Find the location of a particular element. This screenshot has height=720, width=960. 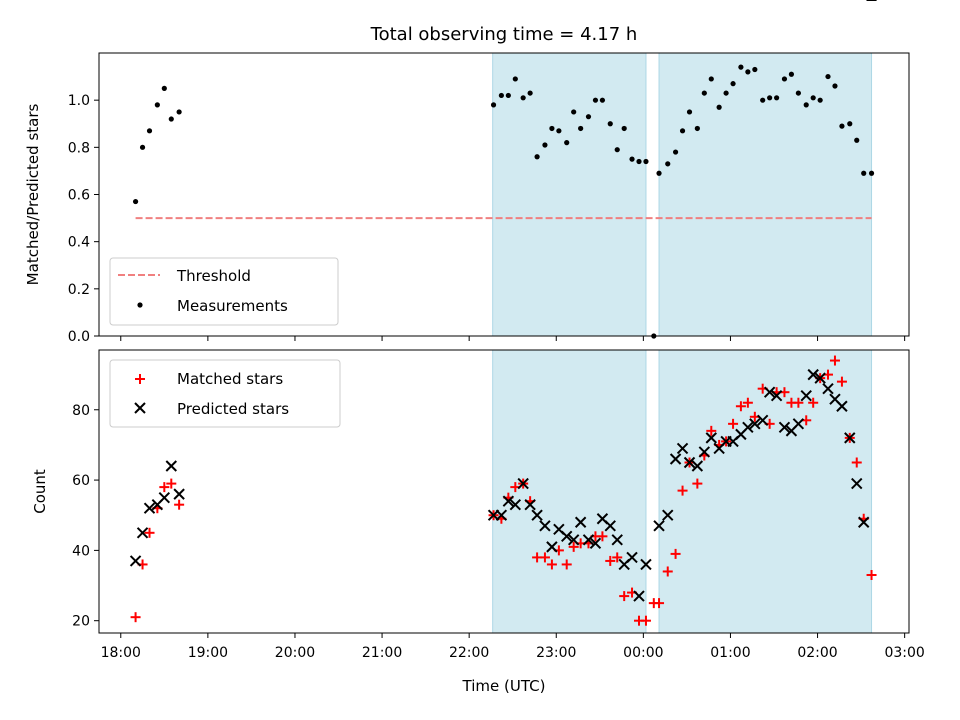

legend-matched-label: Matched stars is located at coordinates (230, 379).